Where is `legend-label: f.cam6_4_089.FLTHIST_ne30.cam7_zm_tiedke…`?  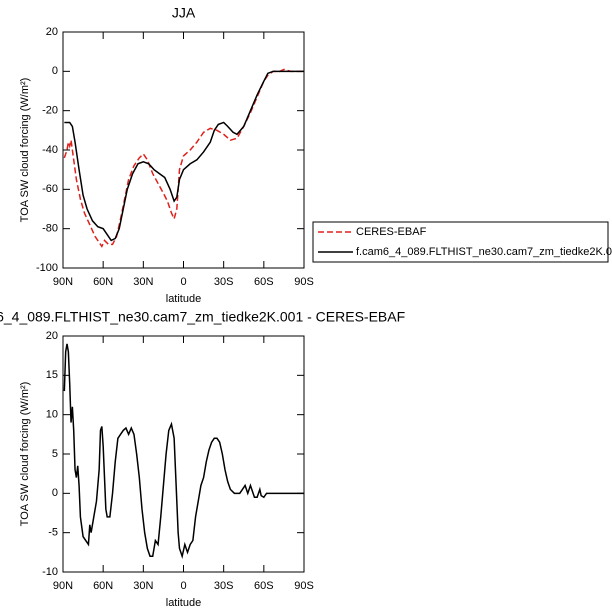 legend-label: f.cam6_4_089.FLTHIST_ne30.cam7_zm_tiedke… is located at coordinates (484, 252).